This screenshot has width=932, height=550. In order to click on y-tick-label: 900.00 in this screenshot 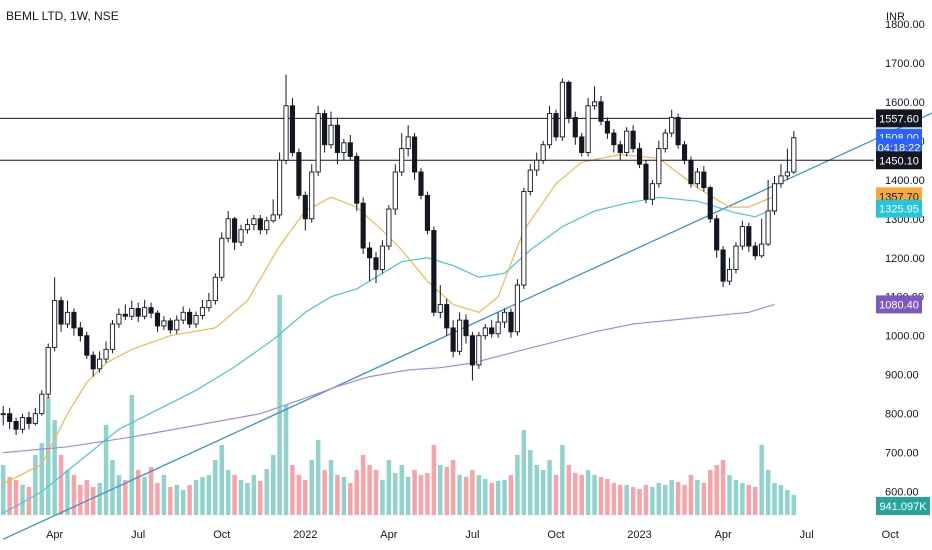, I will do `click(902, 376)`.